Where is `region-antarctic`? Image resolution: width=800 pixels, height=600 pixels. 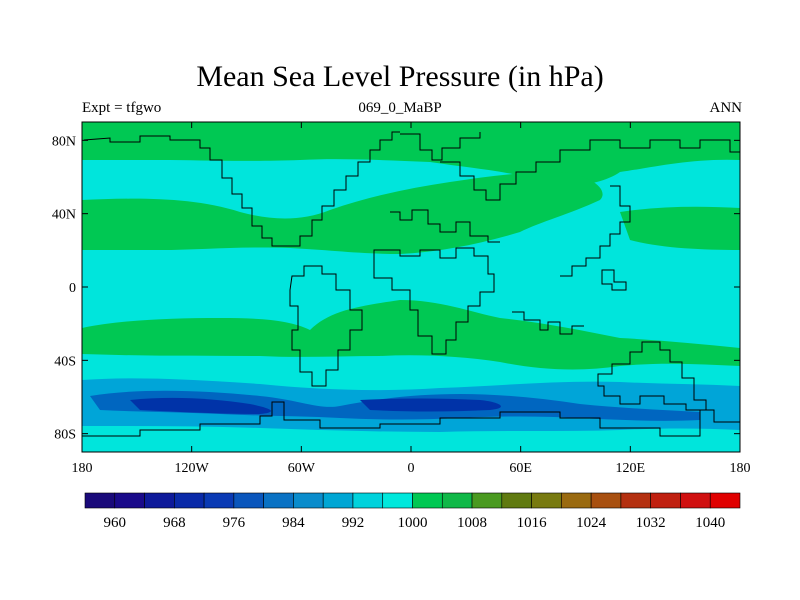 region-antarctic is located at coordinates (411, 444).